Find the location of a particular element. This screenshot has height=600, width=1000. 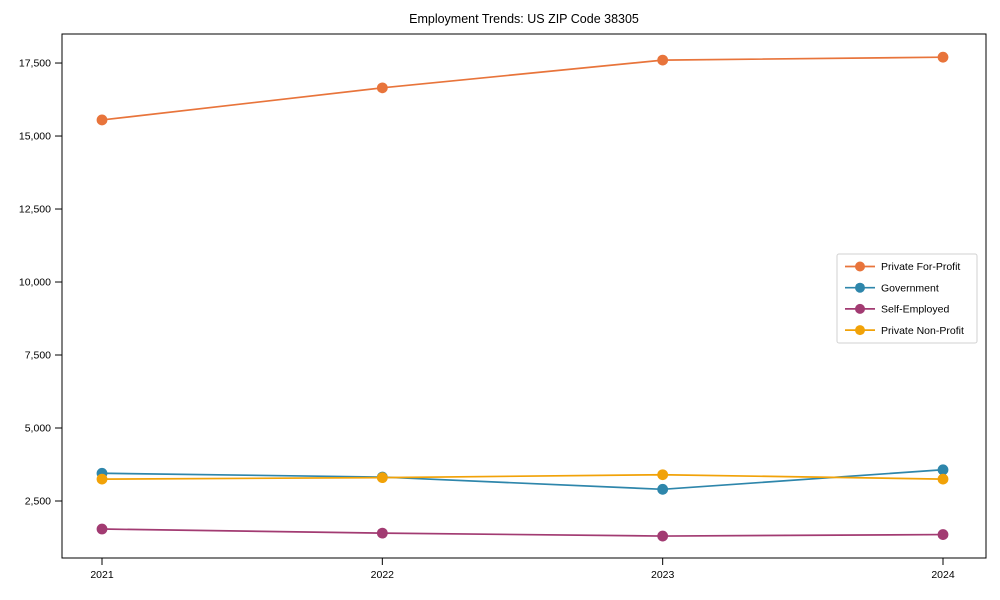

x-tick-label: 2024 is located at coordinates (943, 575).